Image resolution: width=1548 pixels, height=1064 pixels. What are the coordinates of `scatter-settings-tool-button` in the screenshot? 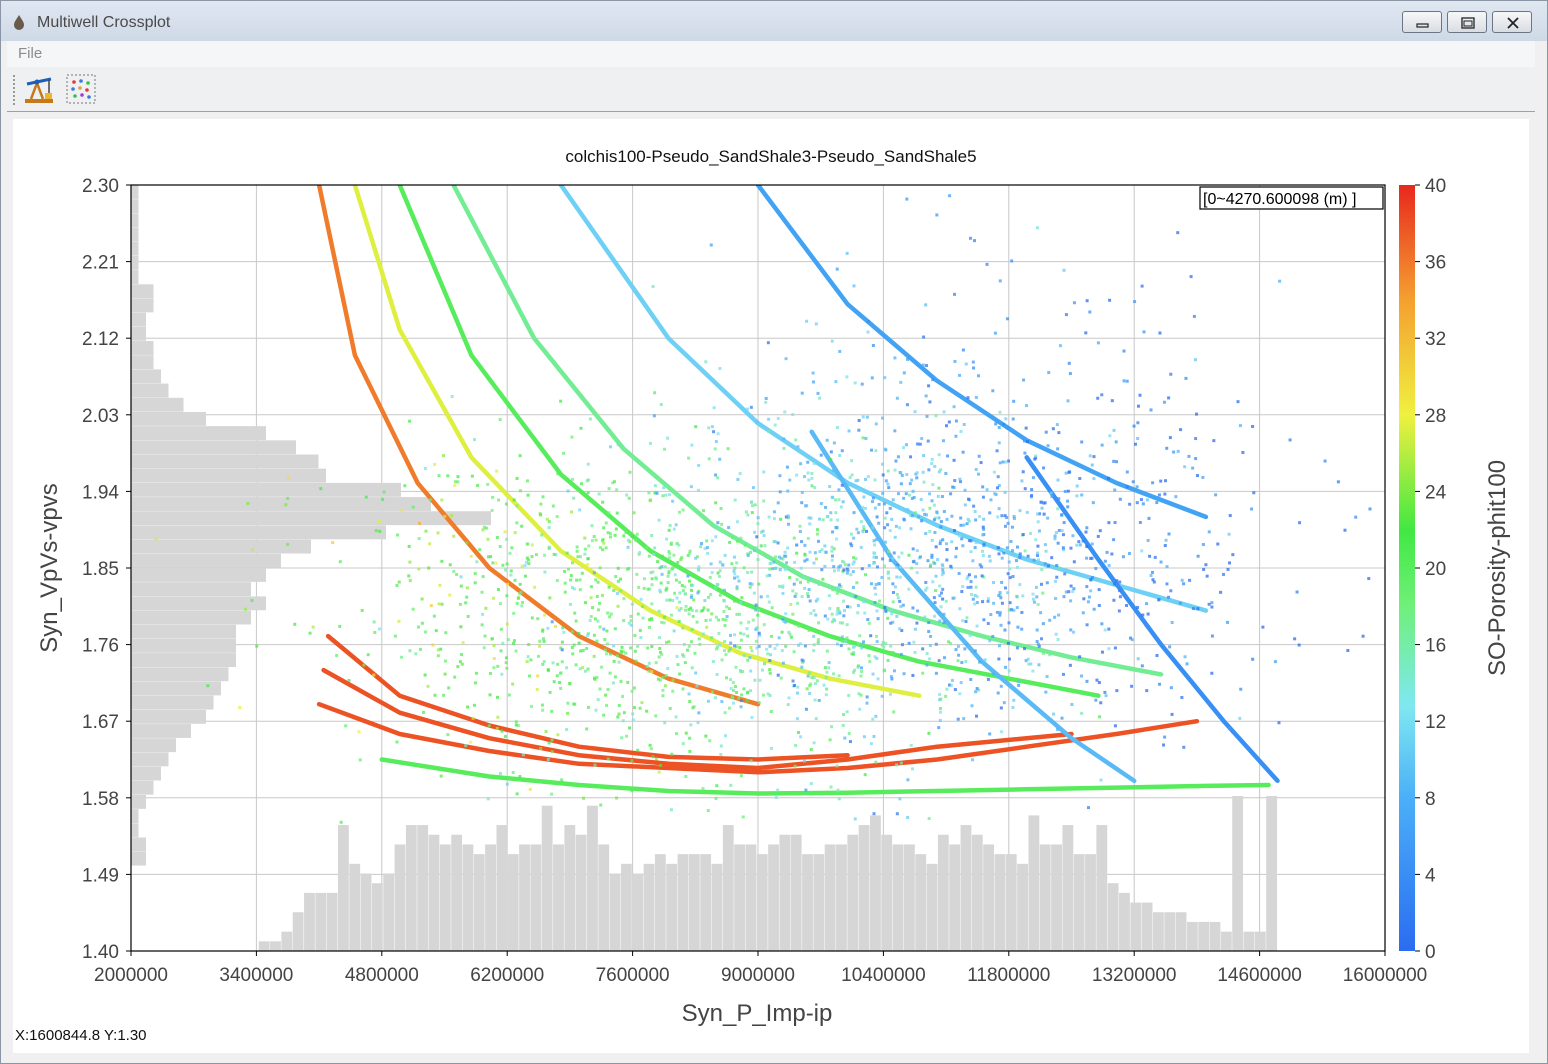 It's located at (81, 89).